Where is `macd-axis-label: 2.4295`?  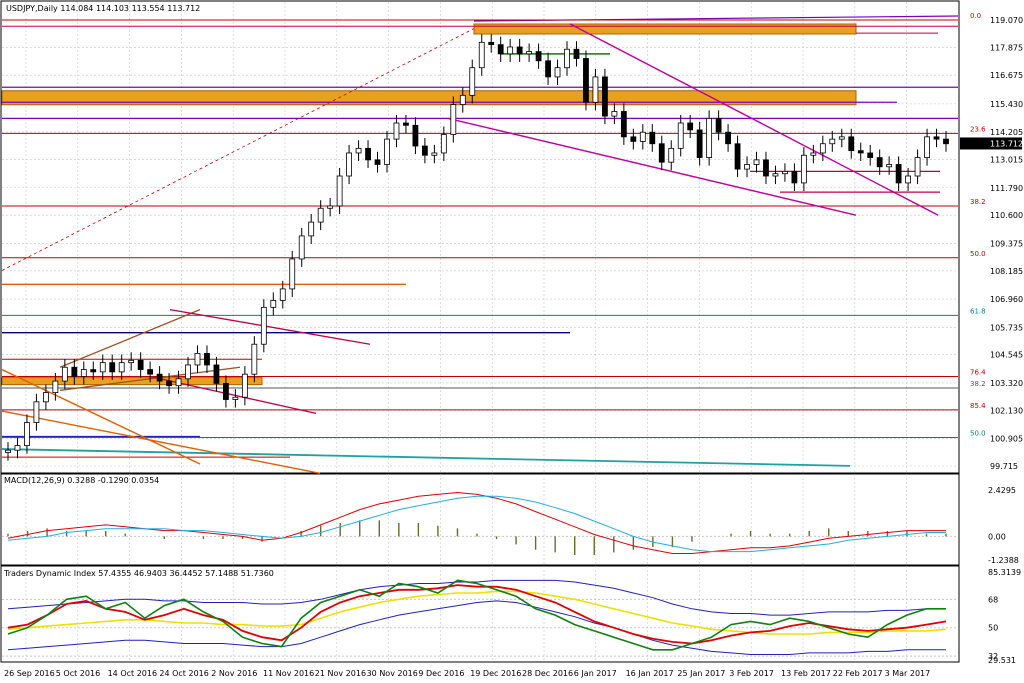 macd-axis-label: 2.4295 is located at coordinates (1002, 490).